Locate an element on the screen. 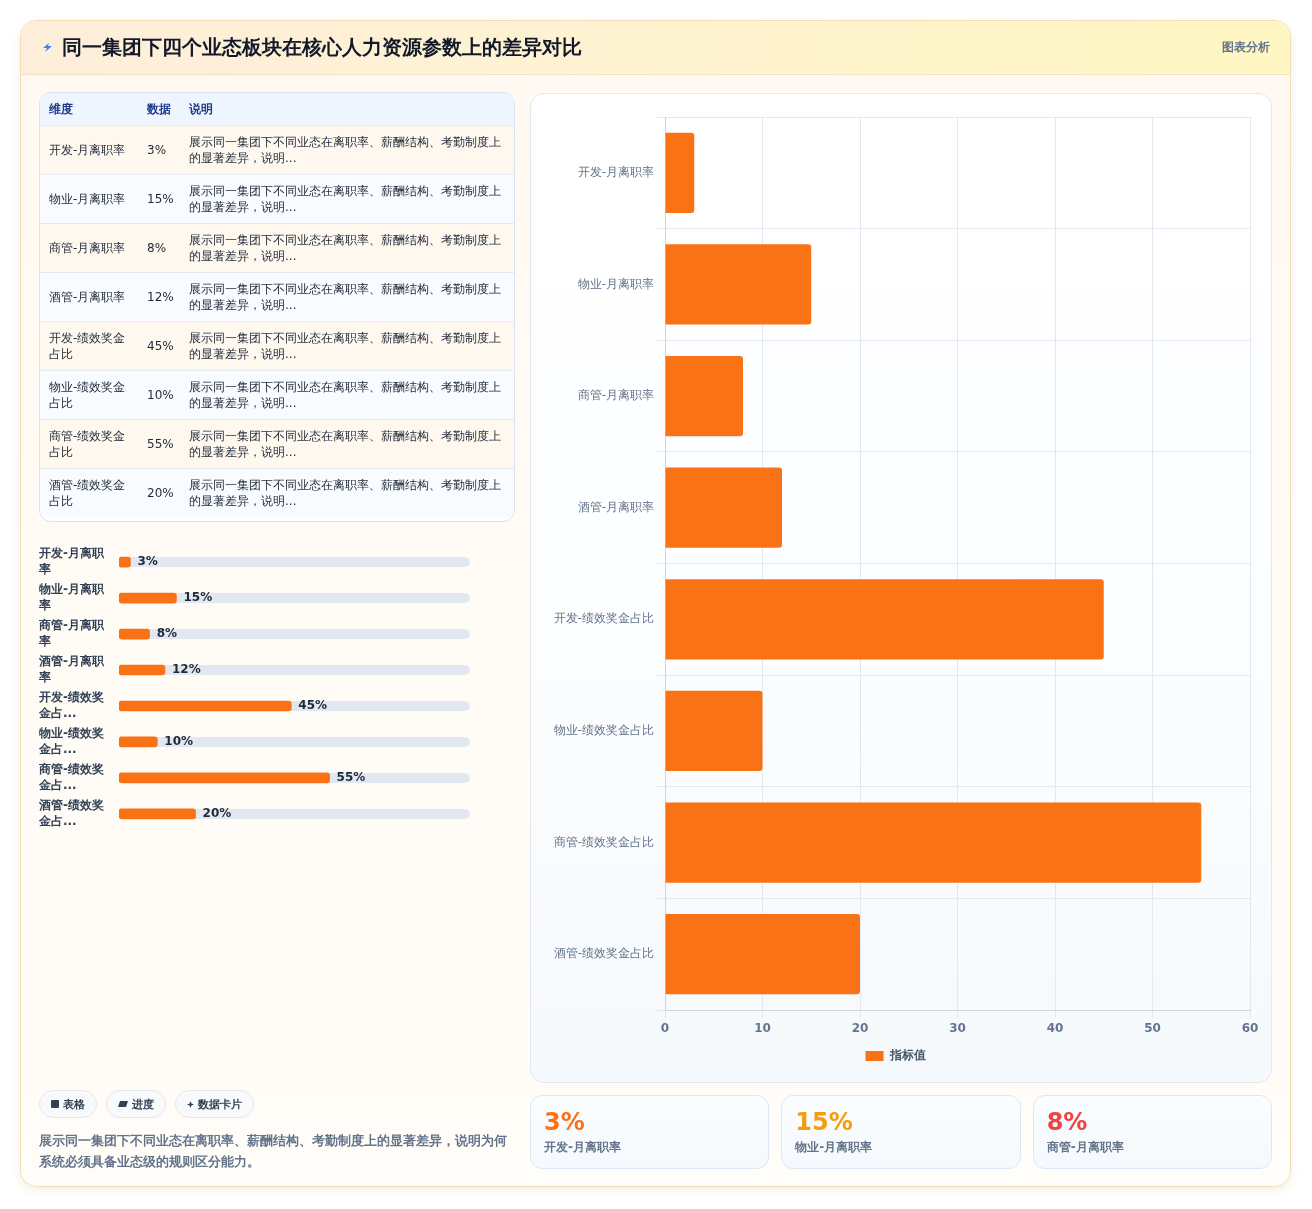  text: 进度 is located at coordinates (143, 1104).